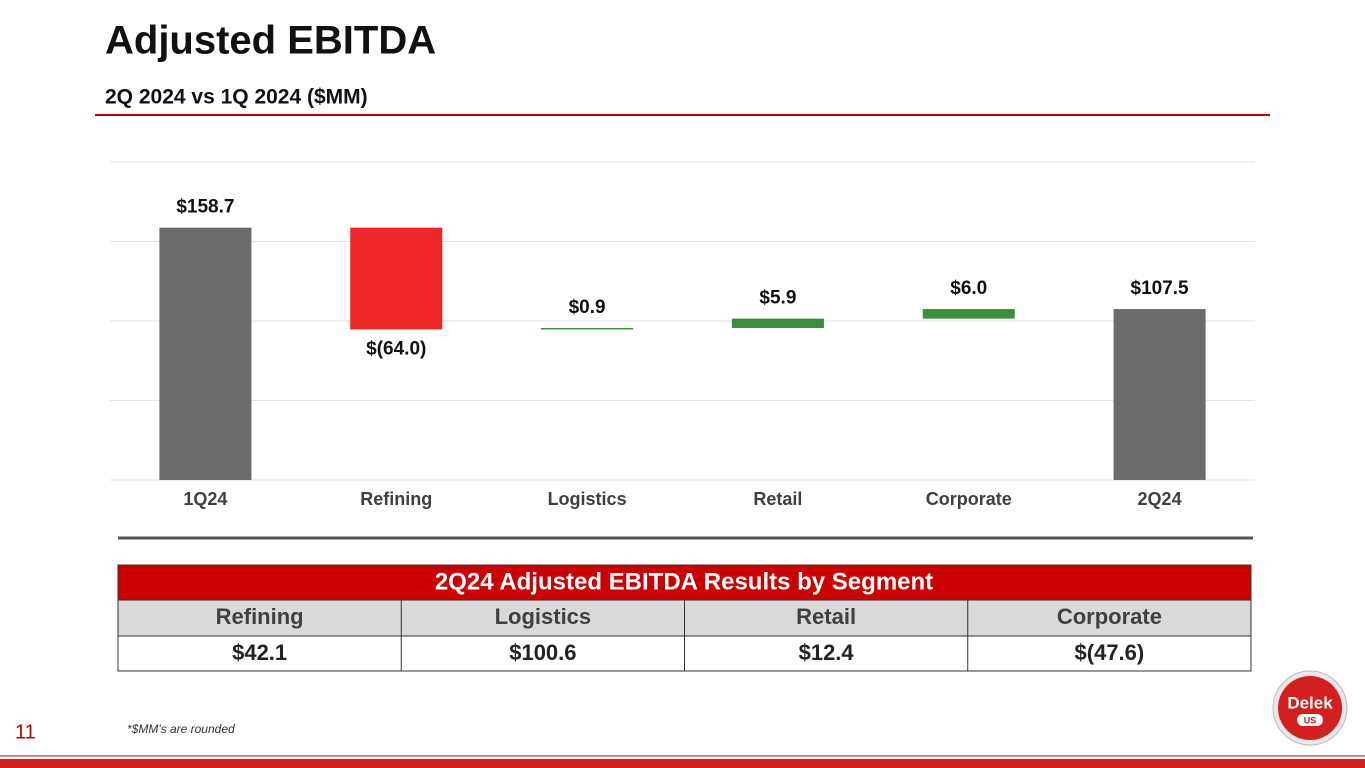  What do you see at coordinates (777, 499) in the screenshot?
I see `x-tick-label: Retail` at bounding box center [777, 499].